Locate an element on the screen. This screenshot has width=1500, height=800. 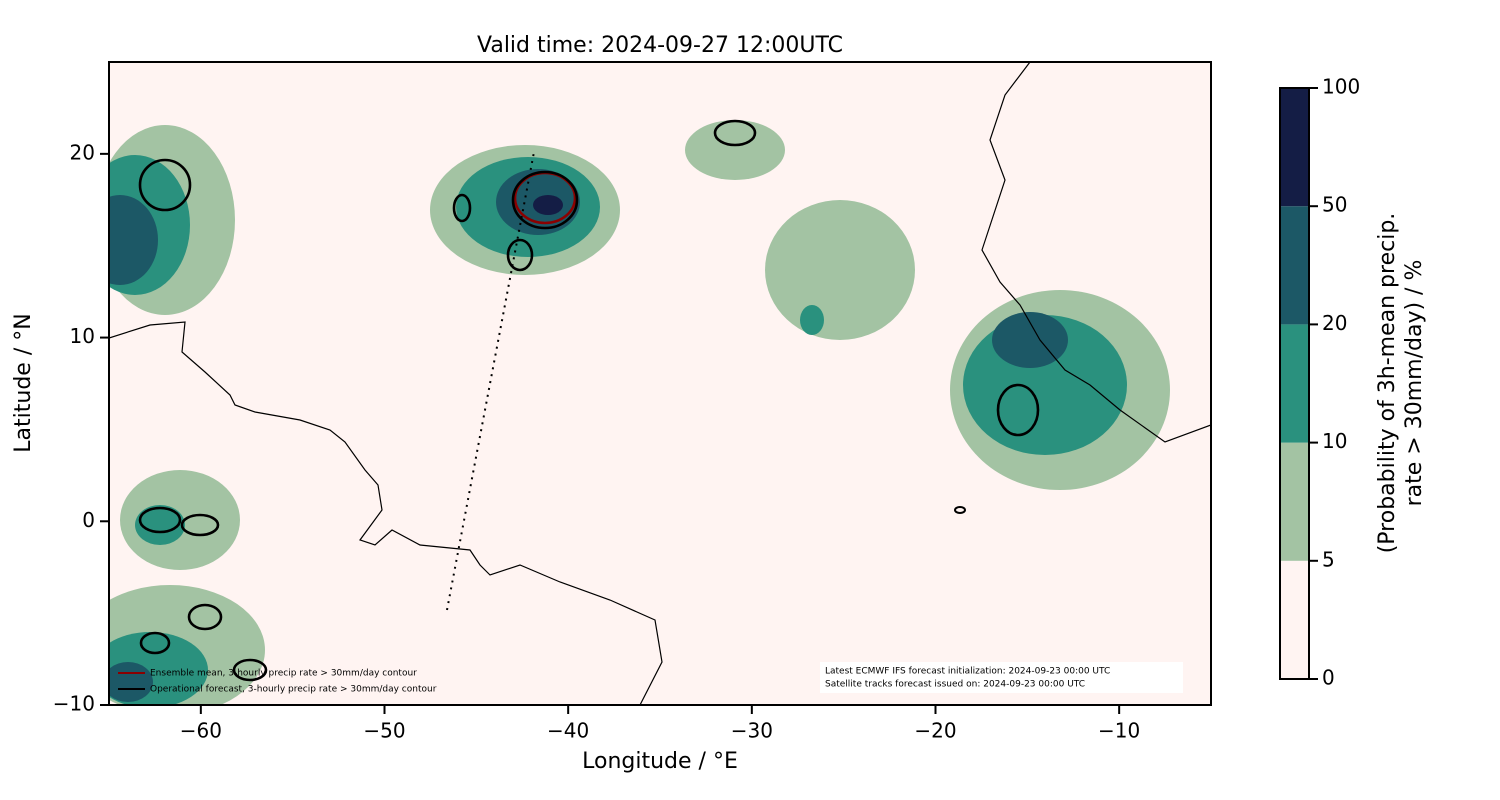
colorbar-tick-label: 0 is located at coordinates (1328, 678).